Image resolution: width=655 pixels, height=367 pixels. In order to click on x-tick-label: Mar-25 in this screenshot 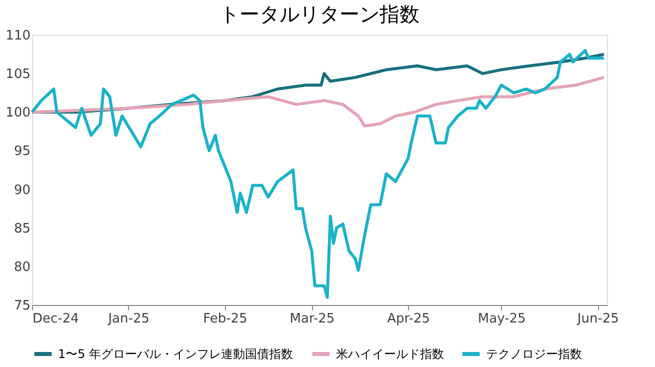, I will do `click(312, 319)`.